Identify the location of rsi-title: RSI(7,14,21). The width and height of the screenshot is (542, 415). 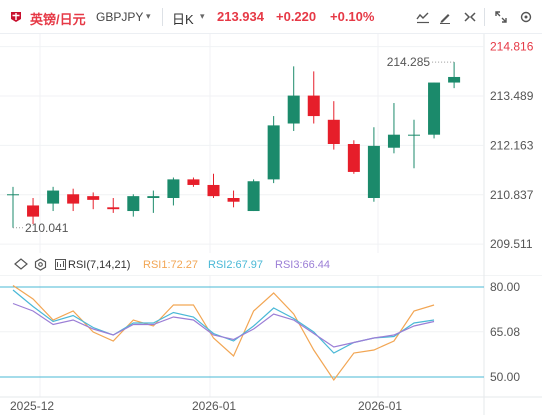
(99, 265).